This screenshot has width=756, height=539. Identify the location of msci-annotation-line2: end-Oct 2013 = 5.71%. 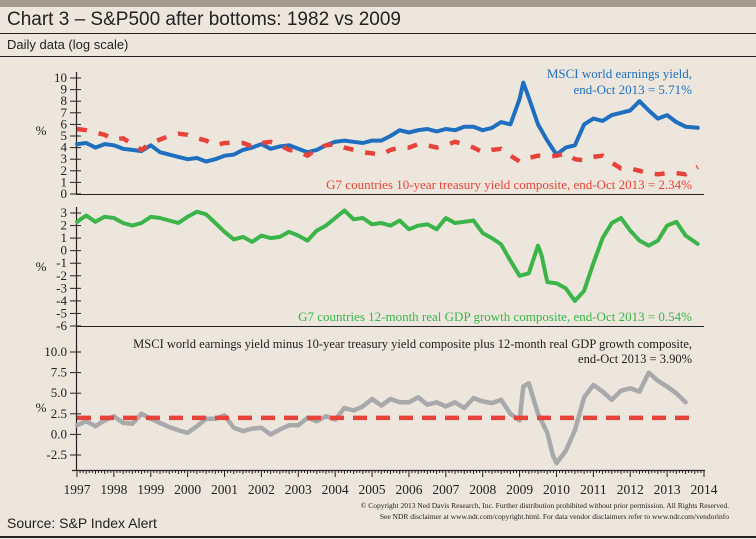
(632, 89).